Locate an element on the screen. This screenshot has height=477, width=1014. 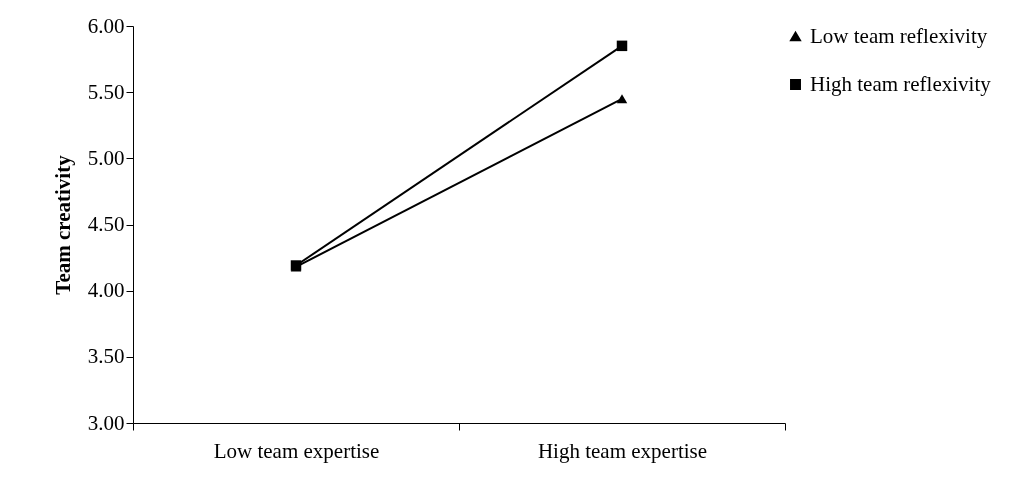
y-tick-label: 5.00 is located at coordinates (106, 157).